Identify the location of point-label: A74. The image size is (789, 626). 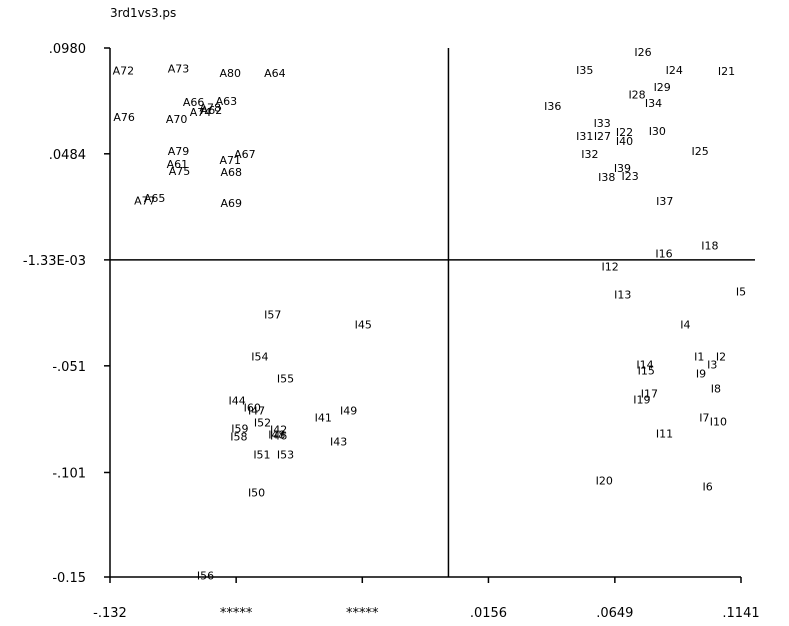
(201, 112).